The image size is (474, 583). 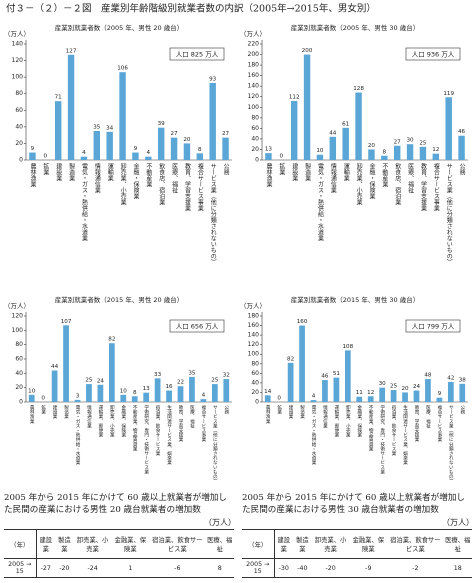 What do you see at coordinates (119, 299) in the screenshot?
I see `chart-title: 産業別就業者数（2015 年、男性 20 歳台）` at bounding box center [119, 299].